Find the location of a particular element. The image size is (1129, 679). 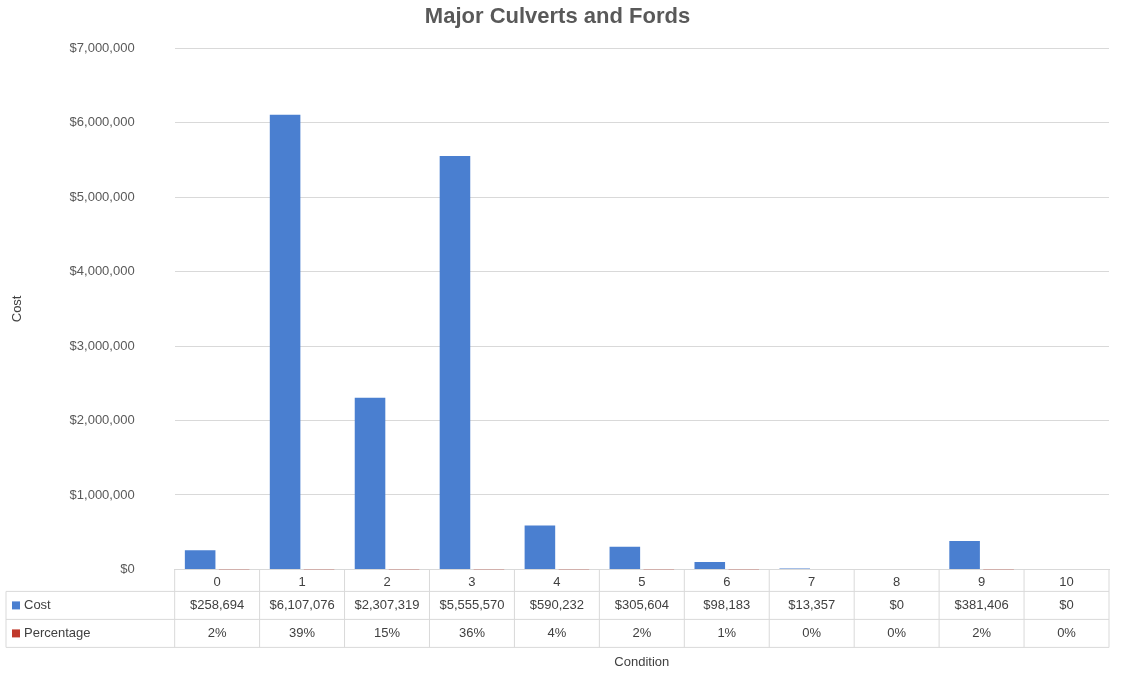

x-tick-label: 2 is located at coordinates (387, 581).